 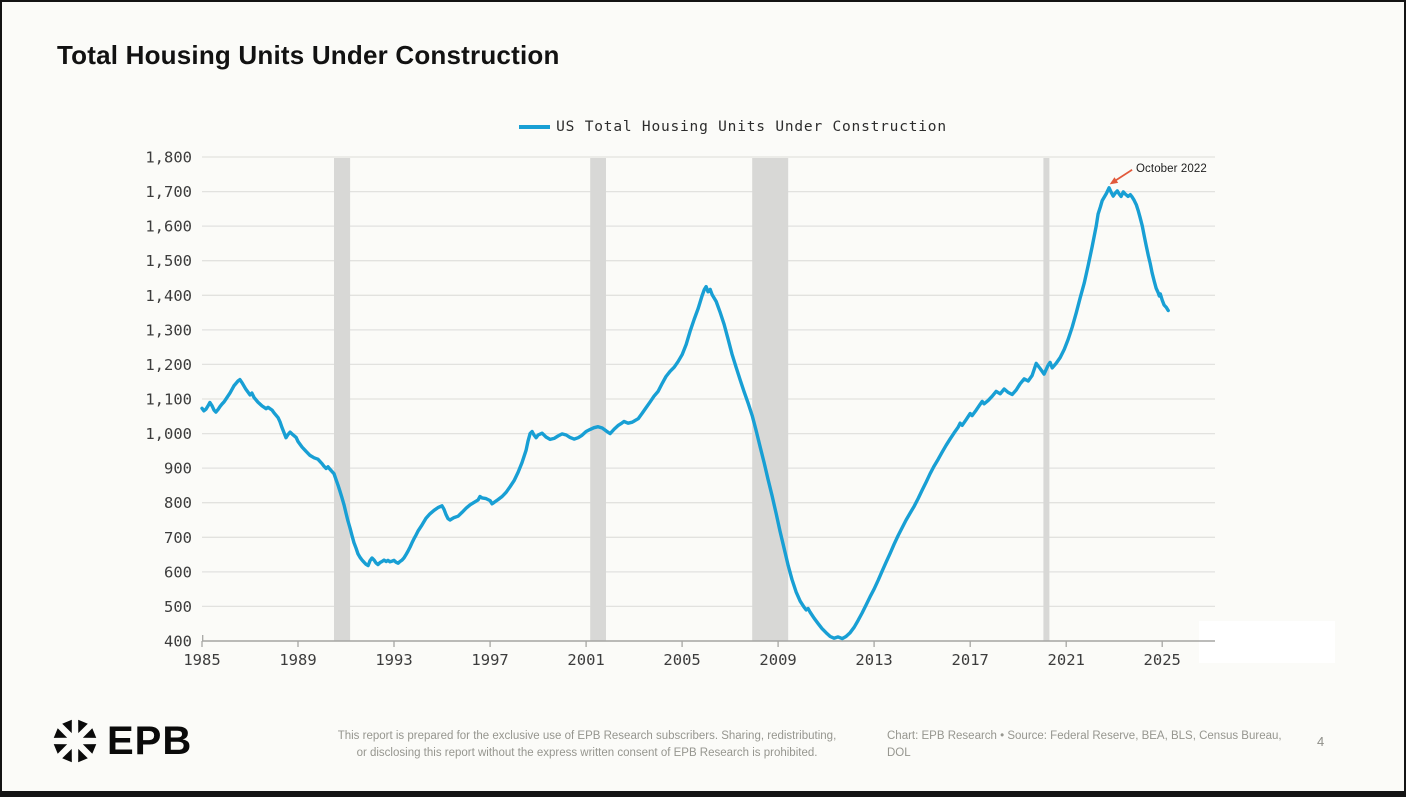 What do you see at coordinates (1321, 741) in the screenshot?
I see `page-number: 4` at bounding box center [1321, 741].